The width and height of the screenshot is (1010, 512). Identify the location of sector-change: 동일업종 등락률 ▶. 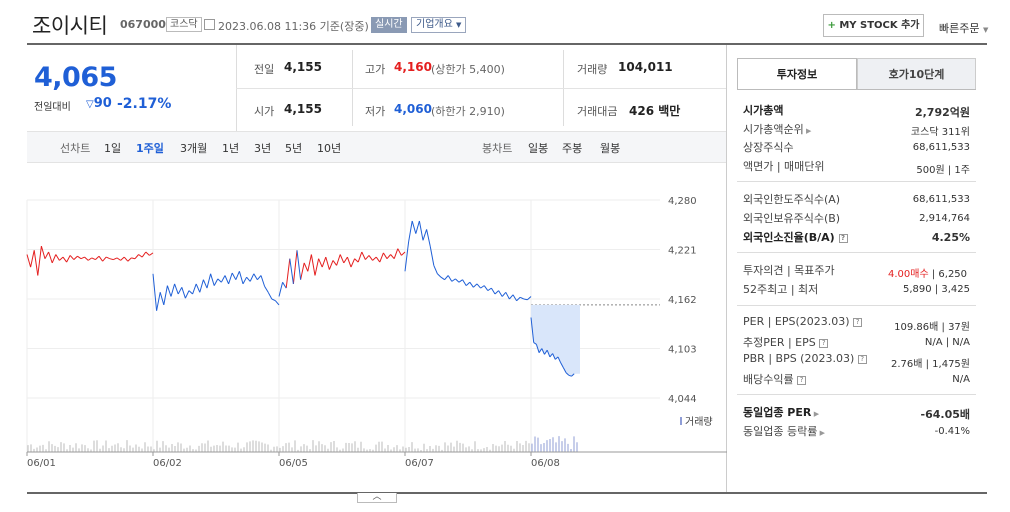
(784, 431).